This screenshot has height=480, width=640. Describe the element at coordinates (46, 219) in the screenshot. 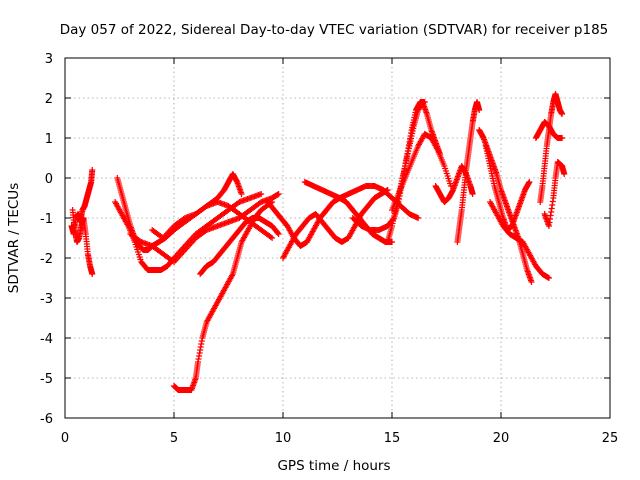

I see `y-tick-label: -1` at that location.